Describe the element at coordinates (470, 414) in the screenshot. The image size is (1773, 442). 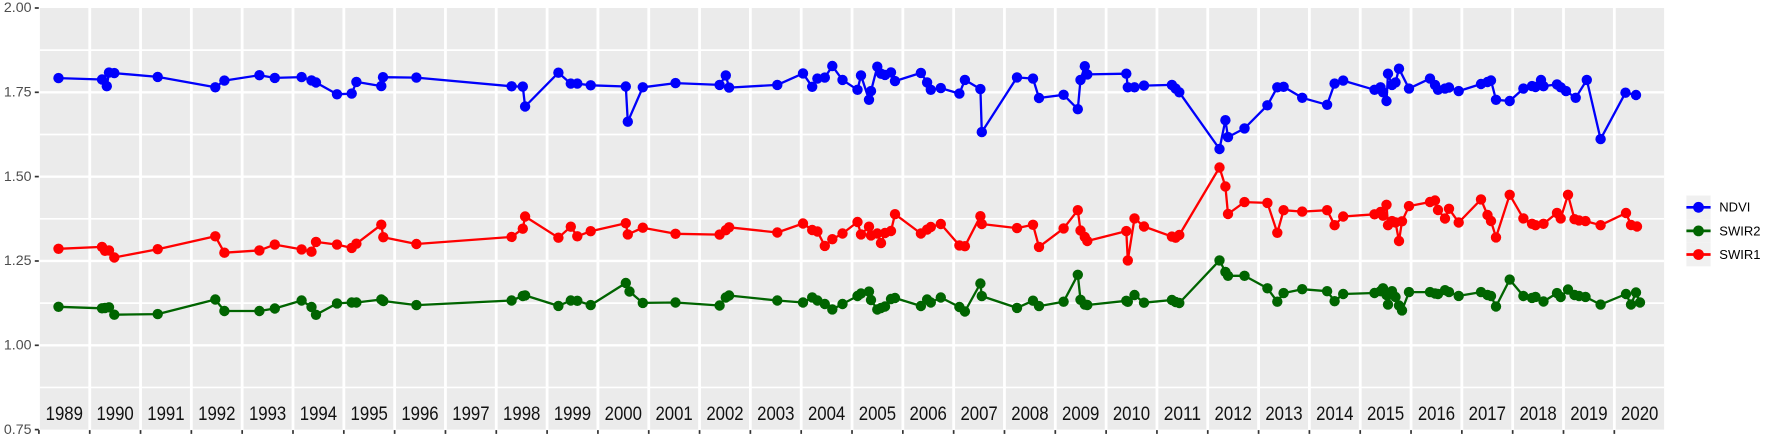
I see `svg-text: 1997` at that location.